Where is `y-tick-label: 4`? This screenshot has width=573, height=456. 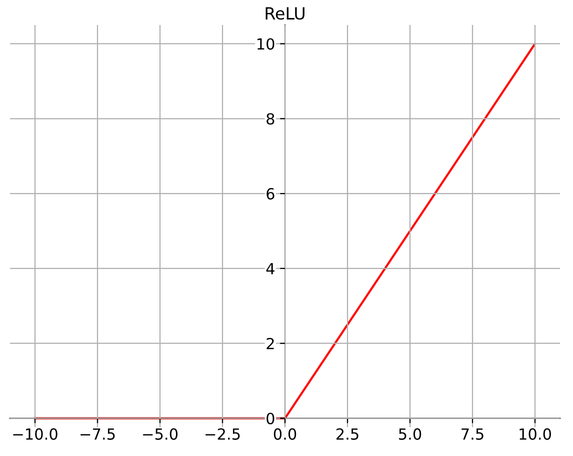 y-tick-label: 4 is located at coordinates (270, 268).